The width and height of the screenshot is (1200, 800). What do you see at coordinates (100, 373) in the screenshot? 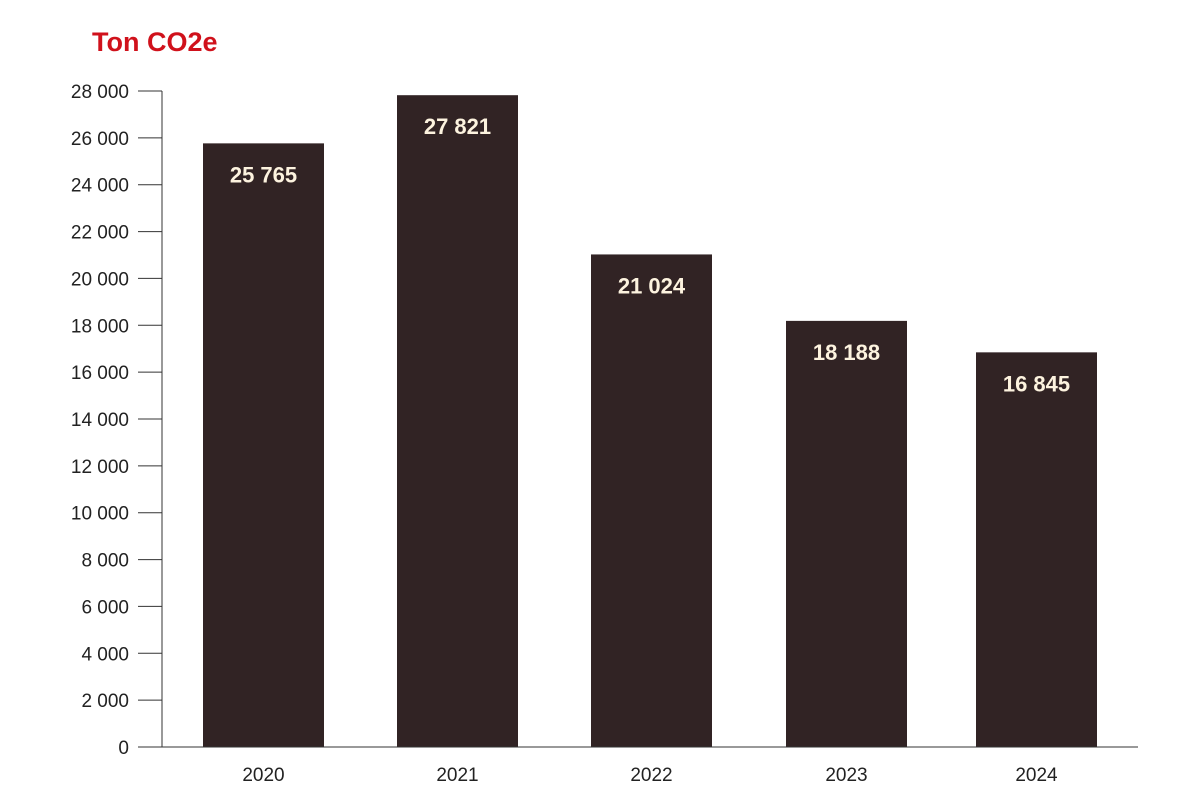
I see `y-tick-label: 16 000` at bounding box center [100, 373].